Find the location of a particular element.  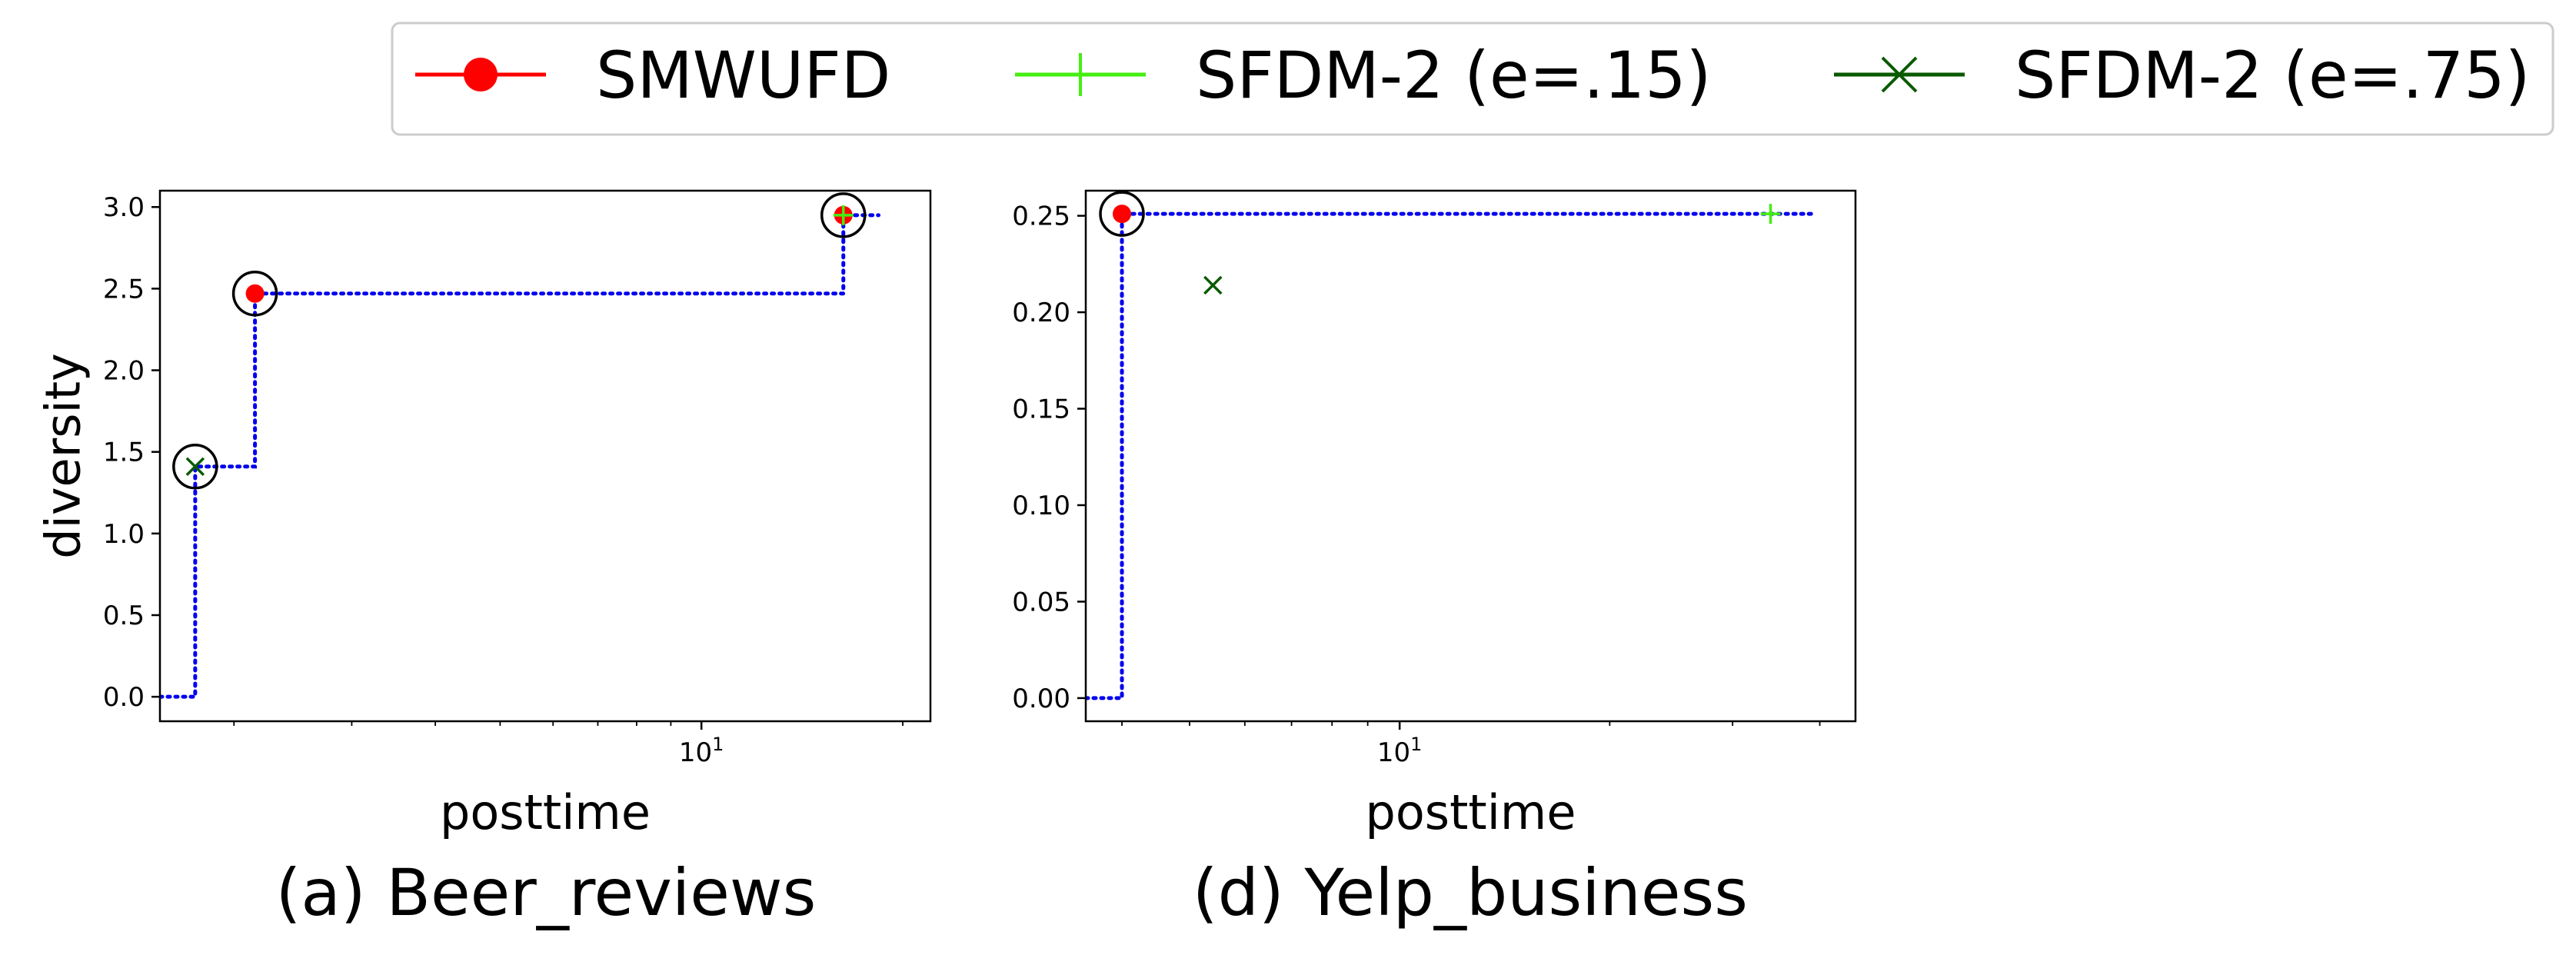

legend: SMWUFD SFDM-2 (e=.15) SFDM-2 (e=.75) is located at coordinates (1473, 79).